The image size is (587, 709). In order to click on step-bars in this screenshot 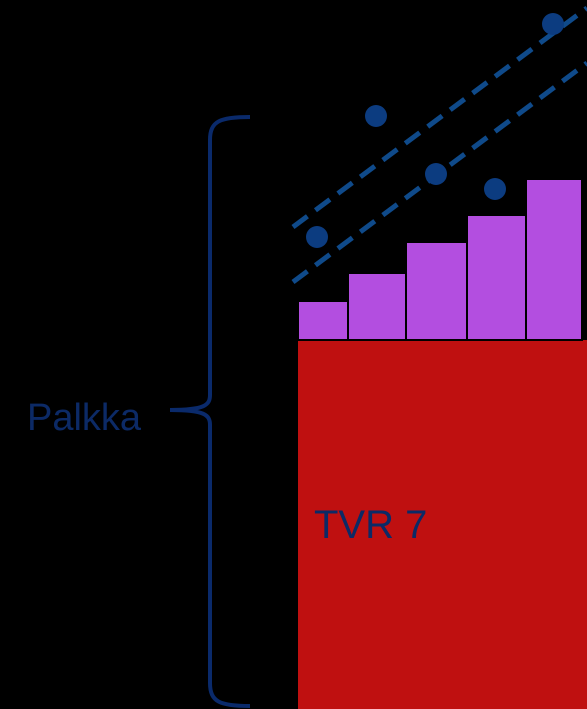, I will do `click(440, 259)`.